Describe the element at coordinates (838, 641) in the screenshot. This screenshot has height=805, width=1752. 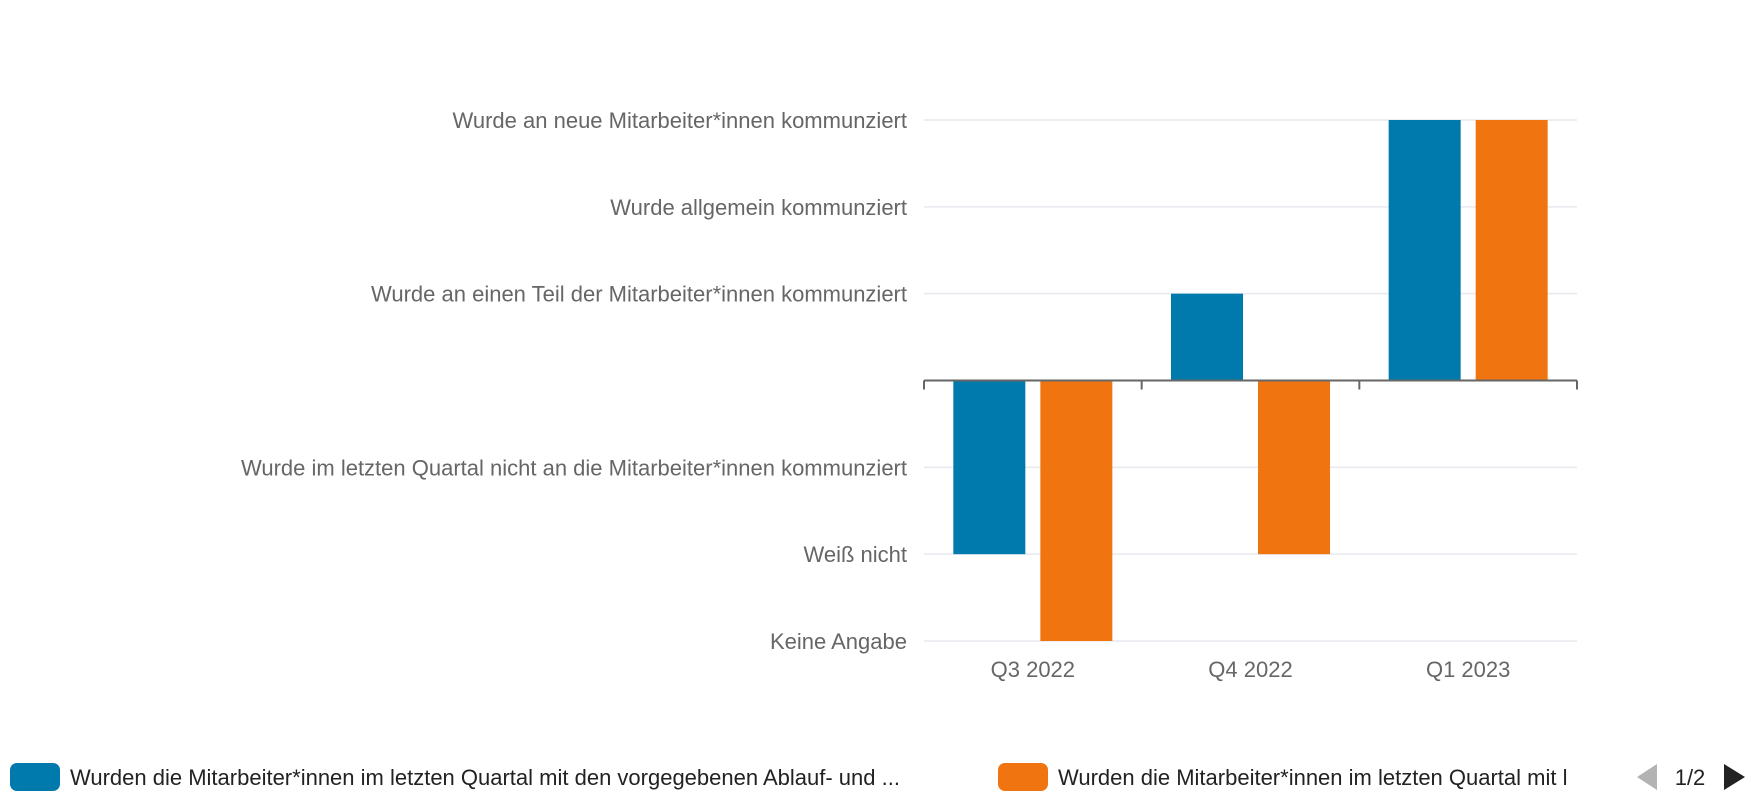
I see `y-tick-label: Keine Angabe` at that location.